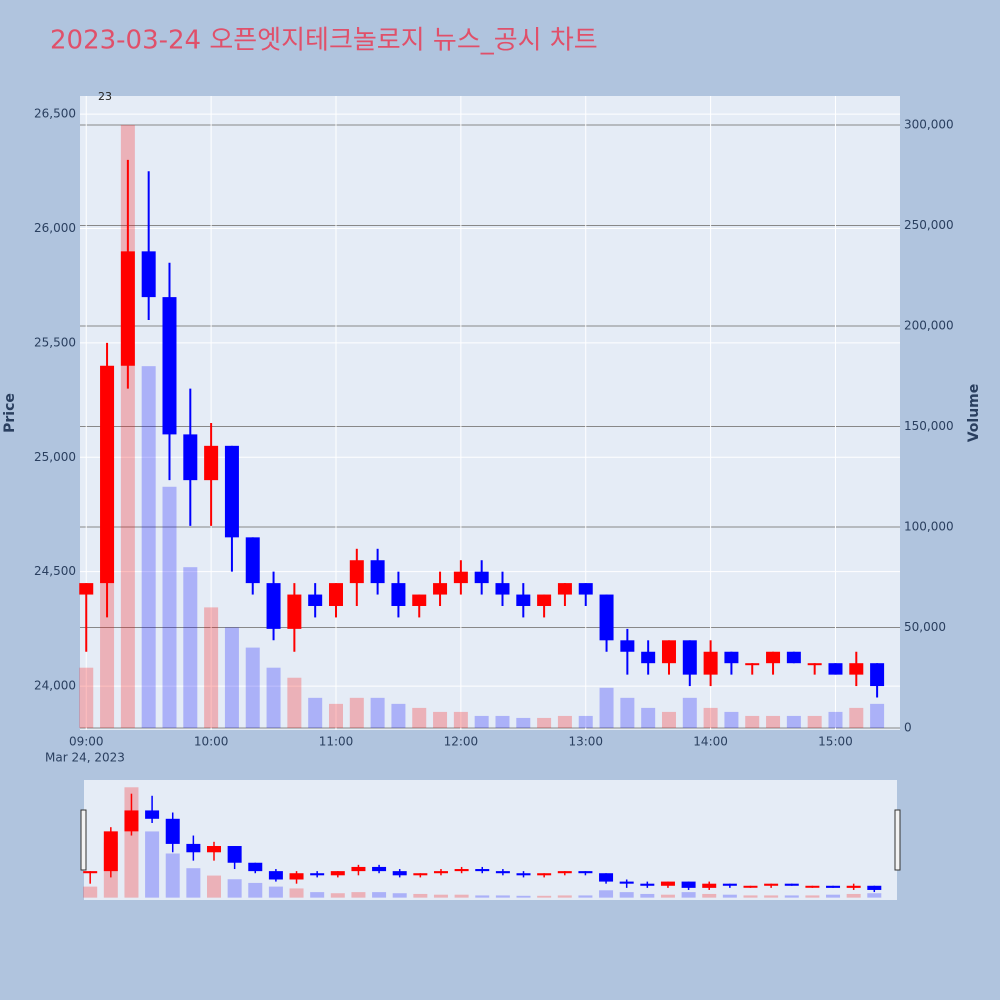 The height and width of the screenshot is (1000, 1000). I want to click on x-tick-label: 15:00, so click(835, 742).